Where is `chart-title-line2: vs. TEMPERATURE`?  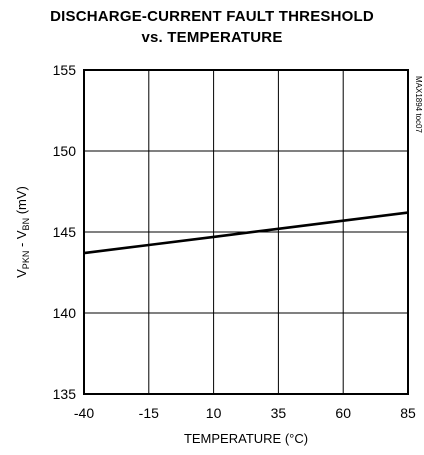 chart-title-line2: vs. TEMPERATURE is located at coordinates (212, 37).